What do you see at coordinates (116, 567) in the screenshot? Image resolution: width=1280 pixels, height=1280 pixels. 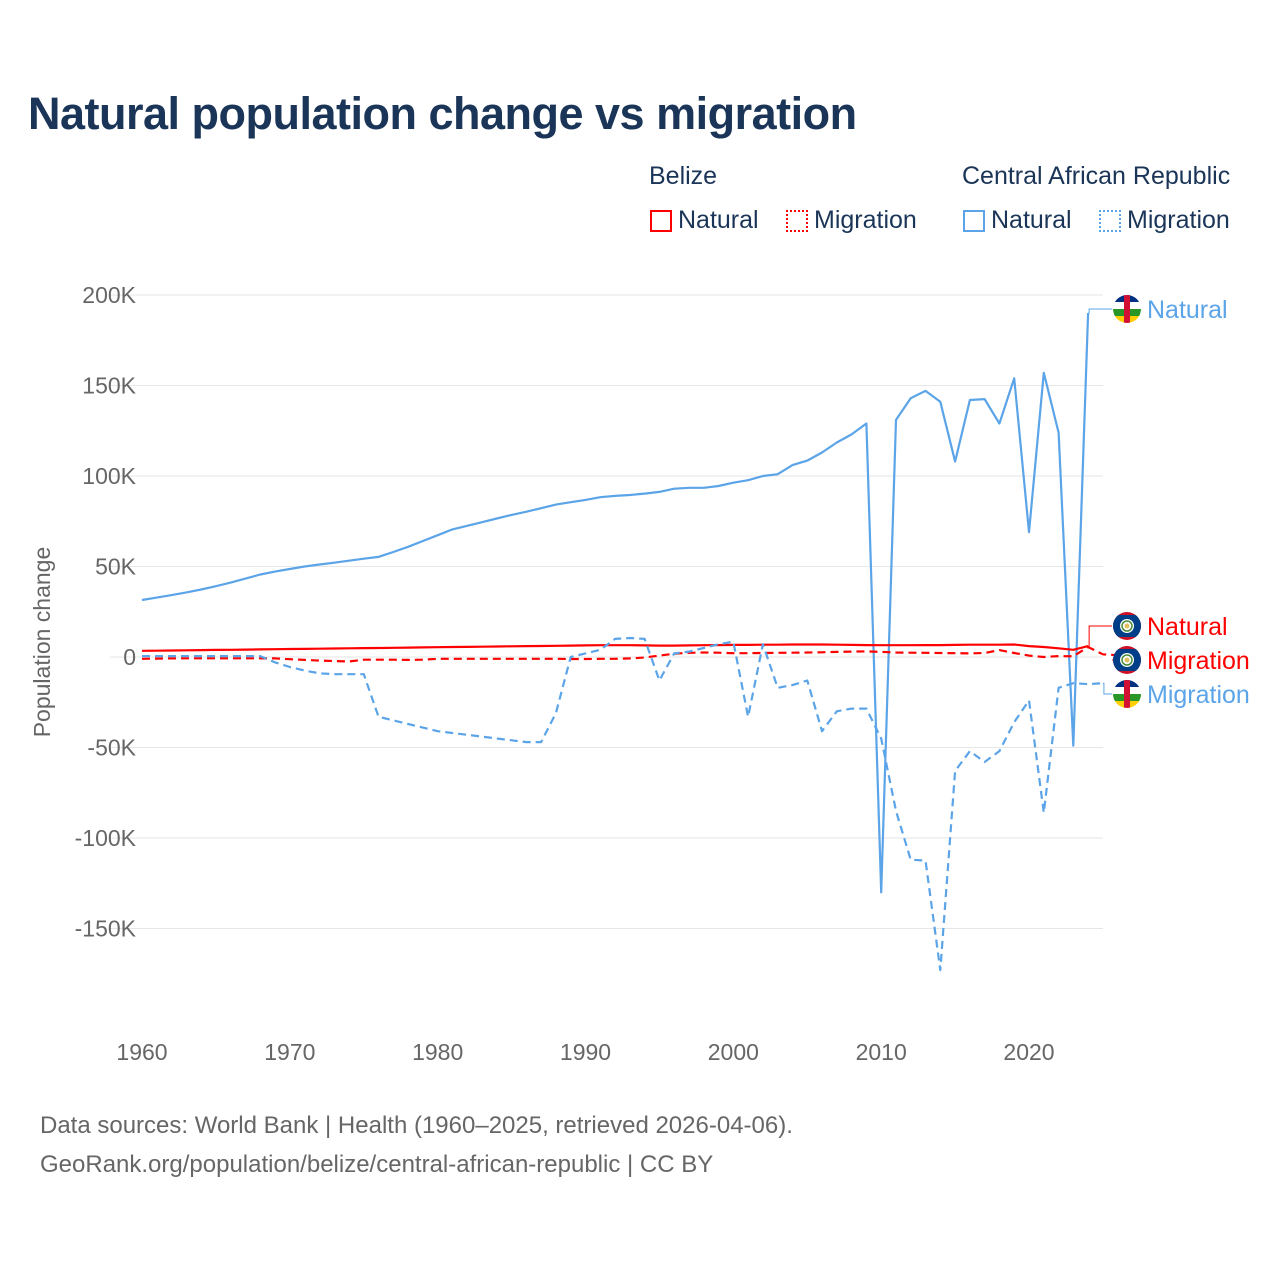 I see `y-tick-label: 50K` at bounding box center [116, 567].